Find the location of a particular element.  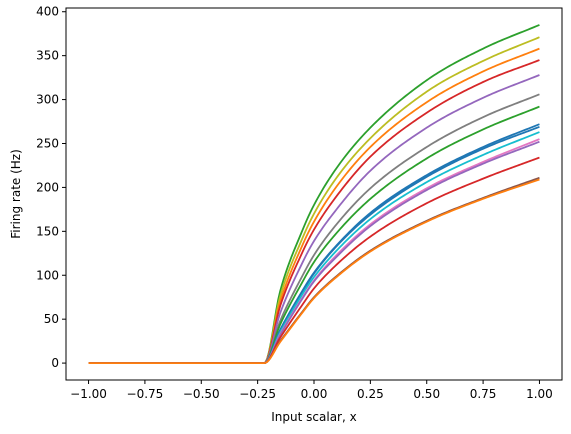

y-tick-label: 400 is located at coordinates (47, 12).